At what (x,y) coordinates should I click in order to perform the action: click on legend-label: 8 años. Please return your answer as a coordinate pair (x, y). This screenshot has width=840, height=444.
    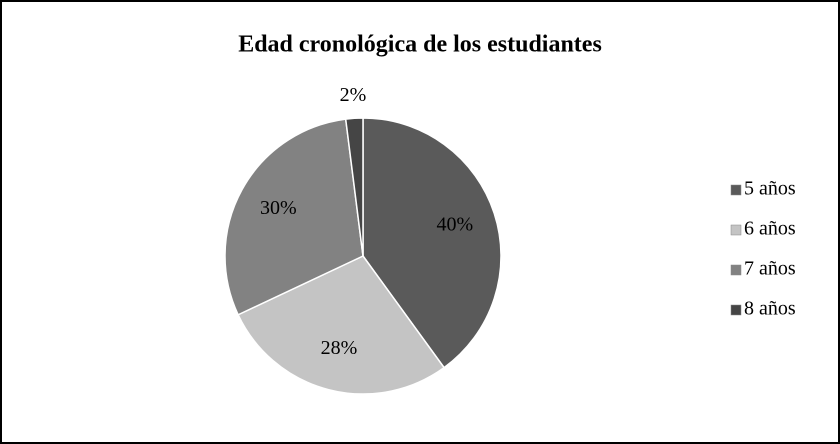
    Looking at the image, I should click on (770, 309).